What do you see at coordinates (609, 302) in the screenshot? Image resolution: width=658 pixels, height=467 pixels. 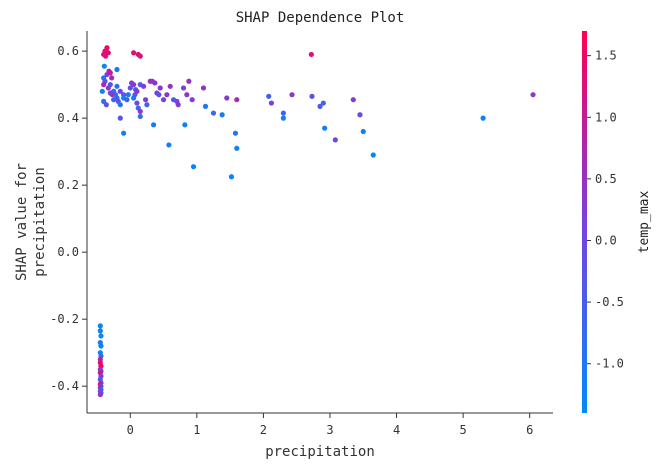 I see `colorbar-tick-label: -0.5` at bounding box center [609, 302].